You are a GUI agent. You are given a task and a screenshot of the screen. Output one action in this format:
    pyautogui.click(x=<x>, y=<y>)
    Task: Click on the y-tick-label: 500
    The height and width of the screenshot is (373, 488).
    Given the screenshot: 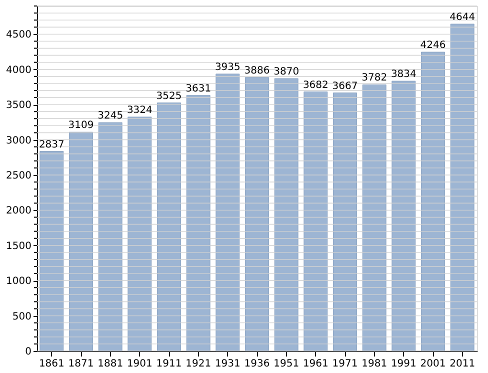 What is the action you would take?
    pyautogui.click(x=22, y=316)
    